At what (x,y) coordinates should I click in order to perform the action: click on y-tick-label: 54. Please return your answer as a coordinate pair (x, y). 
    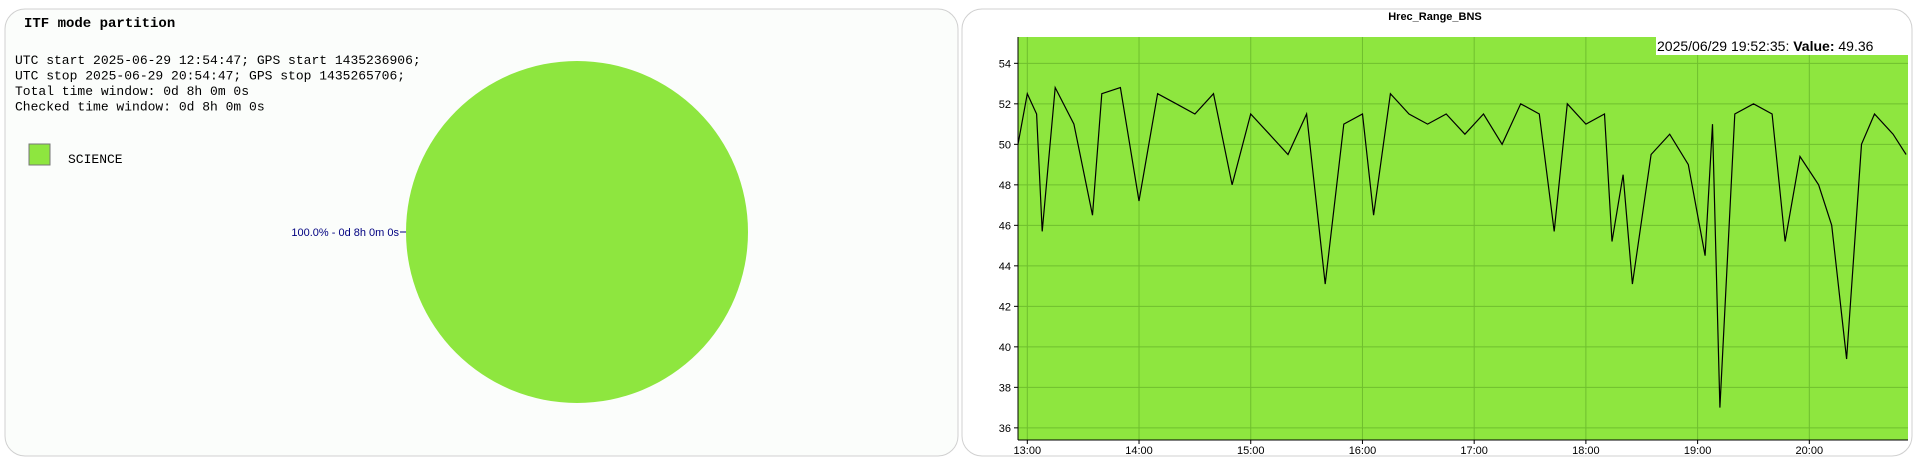
    Looking at the image, I should click on (1005, 64).